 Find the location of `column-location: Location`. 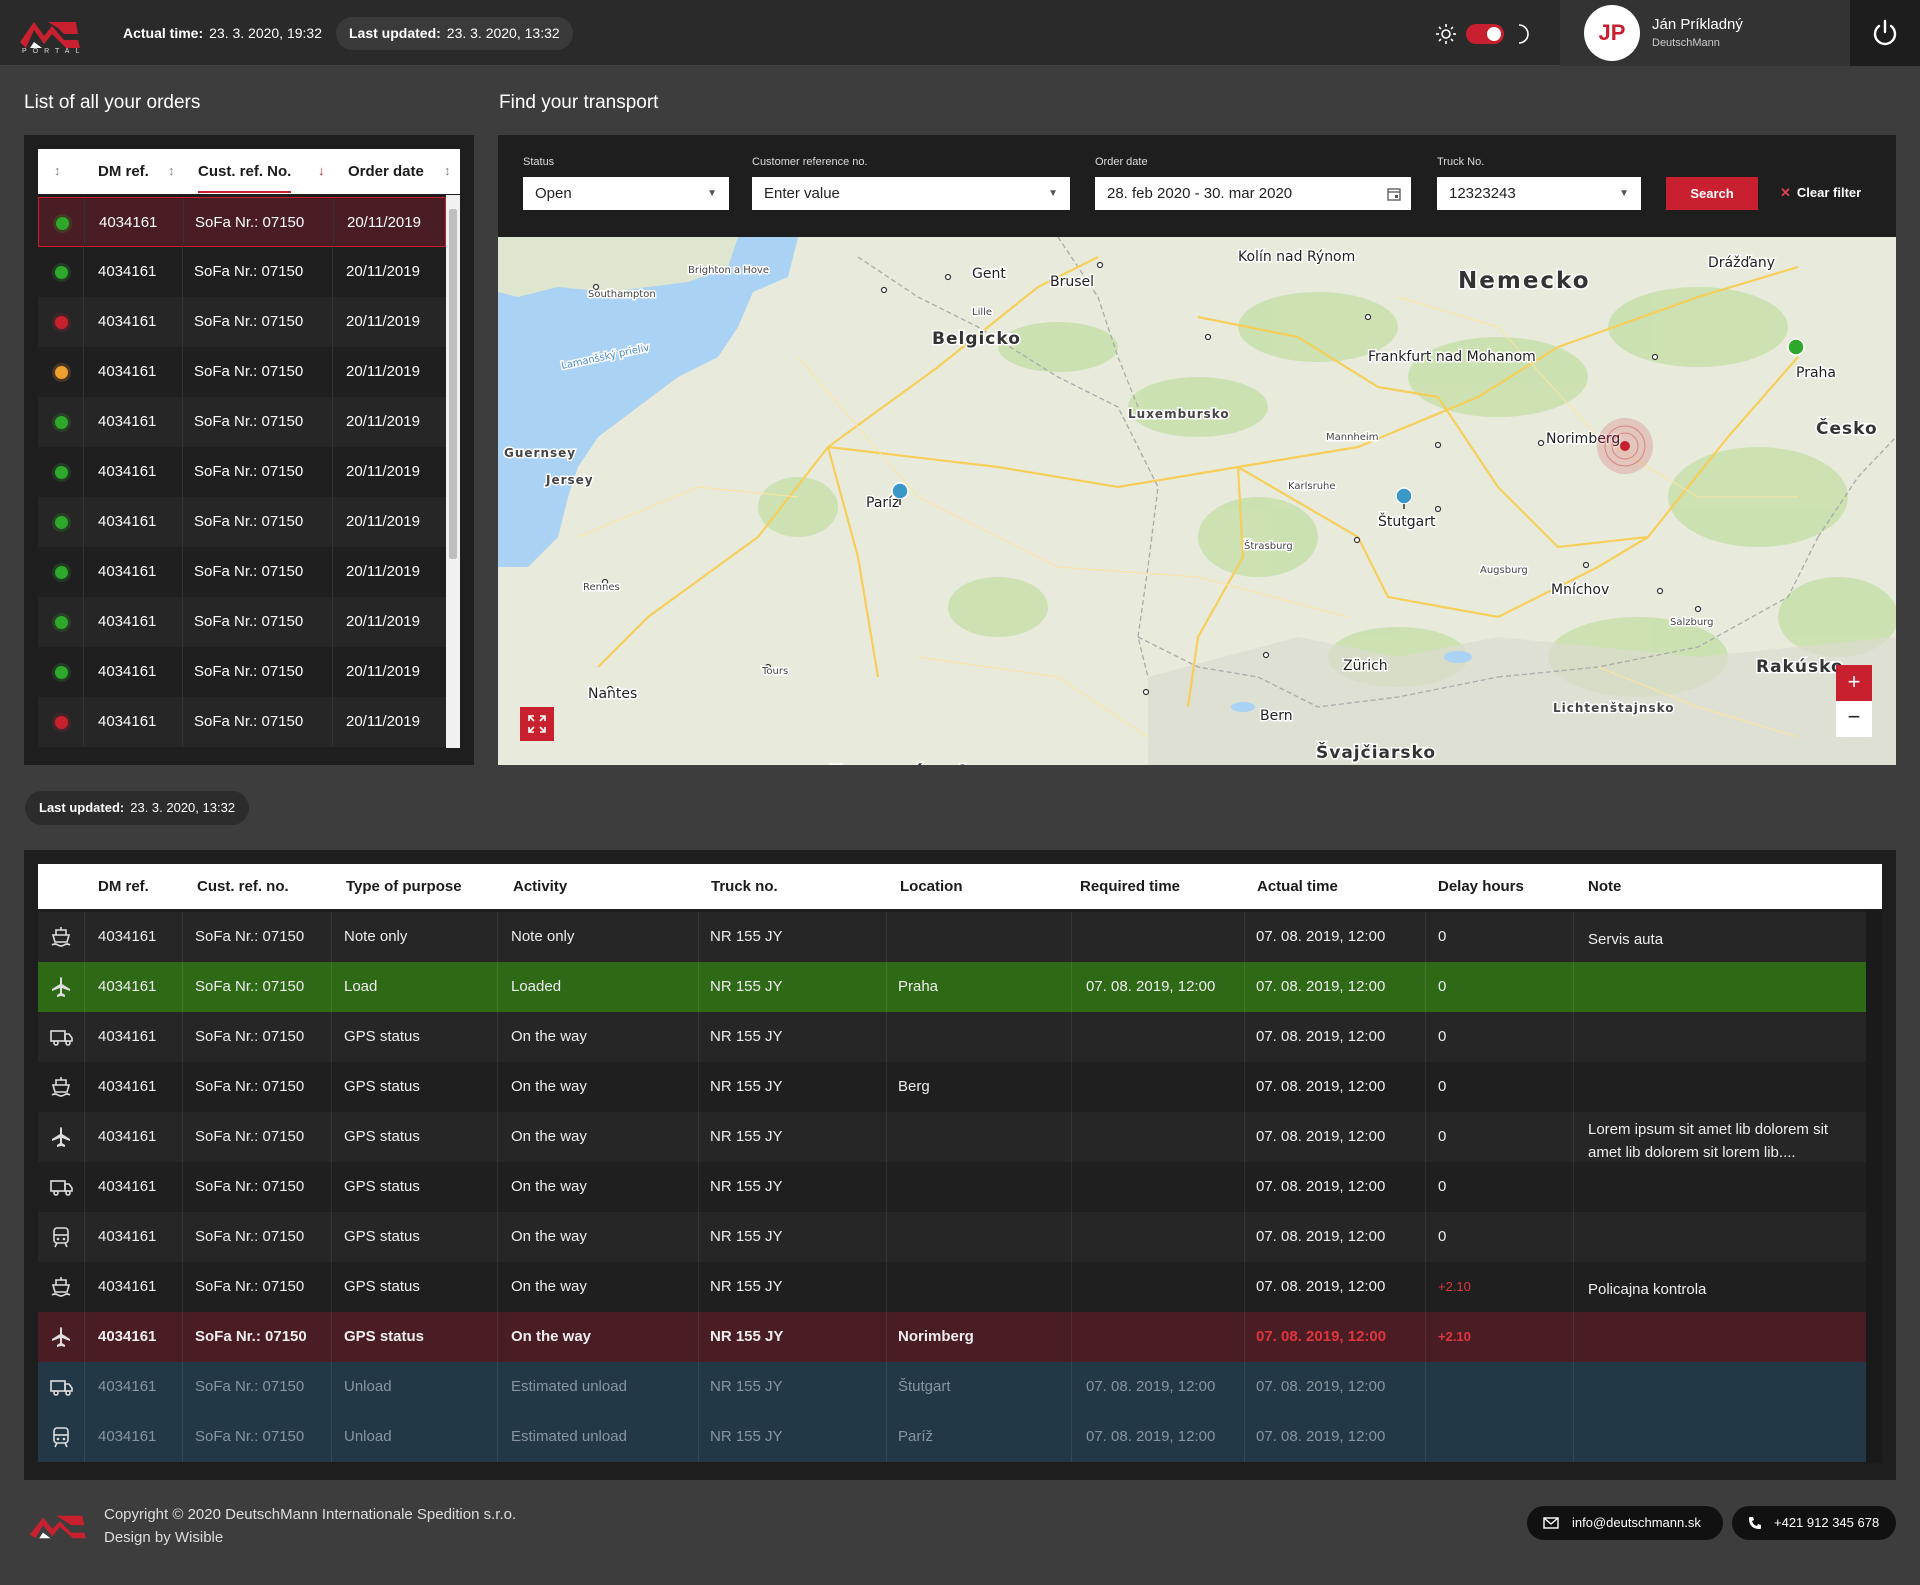

column-location: Location is located at coordinates (931, 886).